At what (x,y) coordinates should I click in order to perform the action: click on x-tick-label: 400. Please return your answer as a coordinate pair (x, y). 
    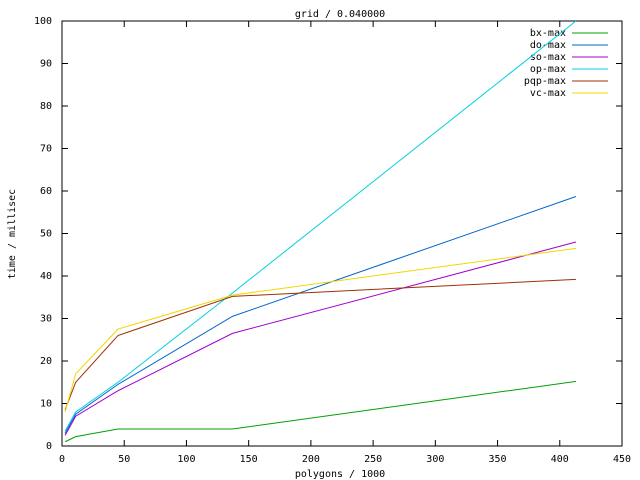
    Looking at the image, I should click on (560, 459).